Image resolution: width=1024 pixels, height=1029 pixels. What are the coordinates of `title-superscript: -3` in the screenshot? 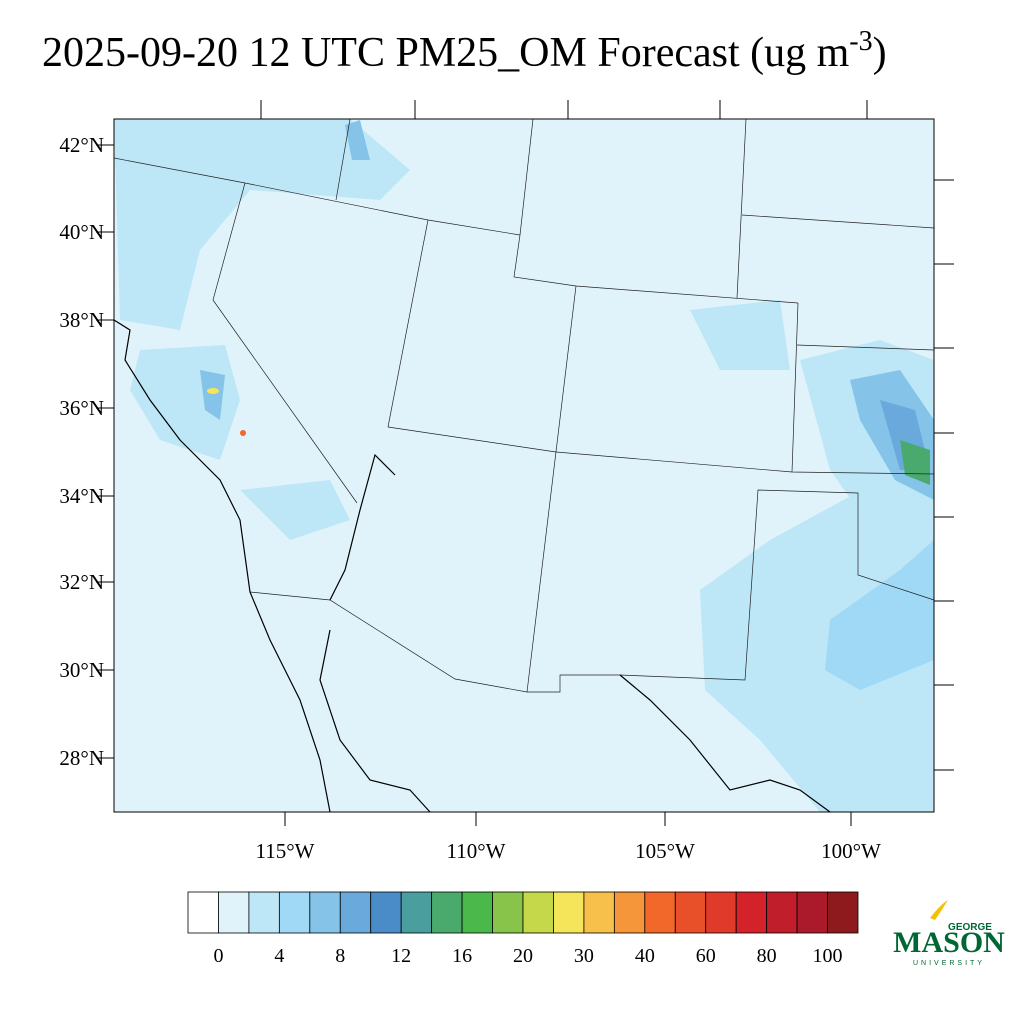 It's located at (860, 41).